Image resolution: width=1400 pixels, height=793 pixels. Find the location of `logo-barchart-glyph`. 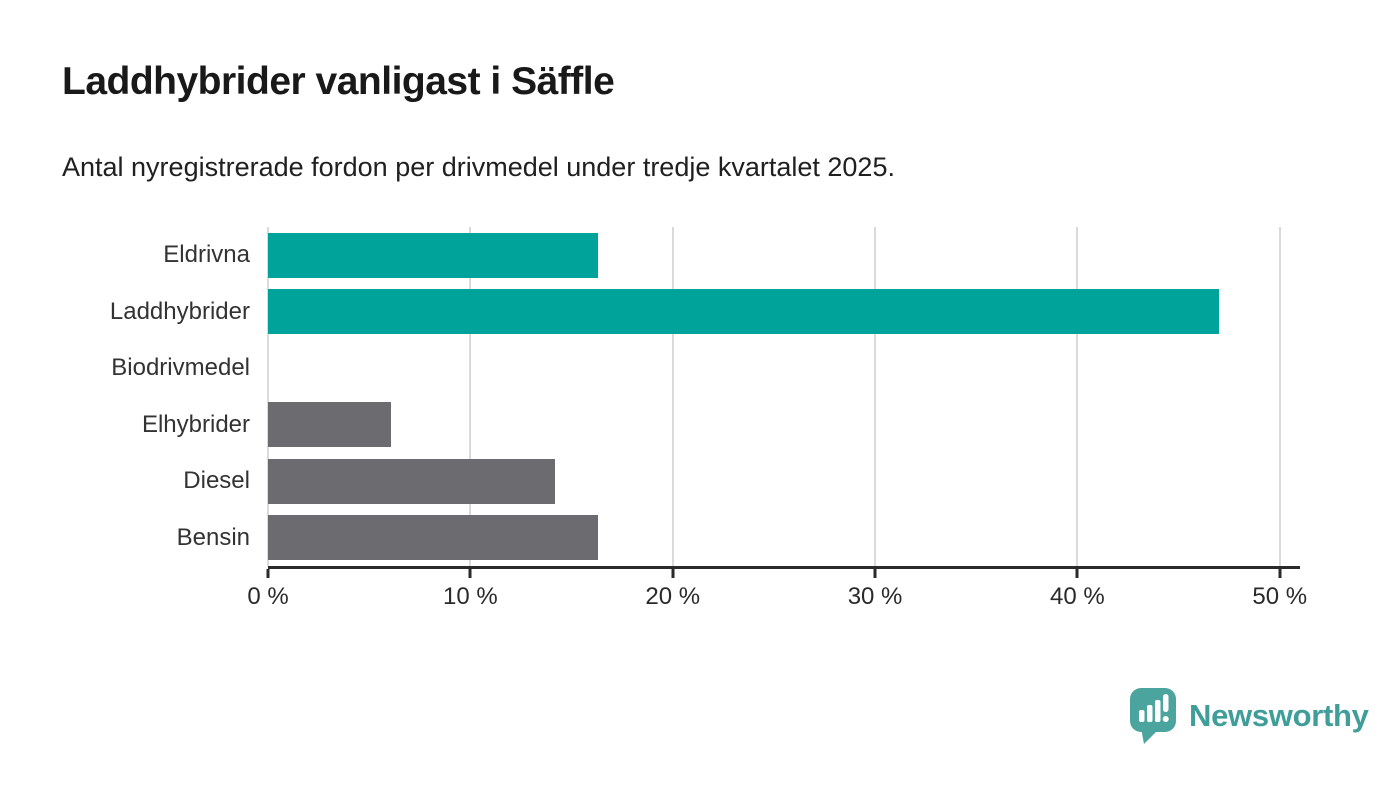

logo-barchart-glyph is located at coordinates (1154, 708).